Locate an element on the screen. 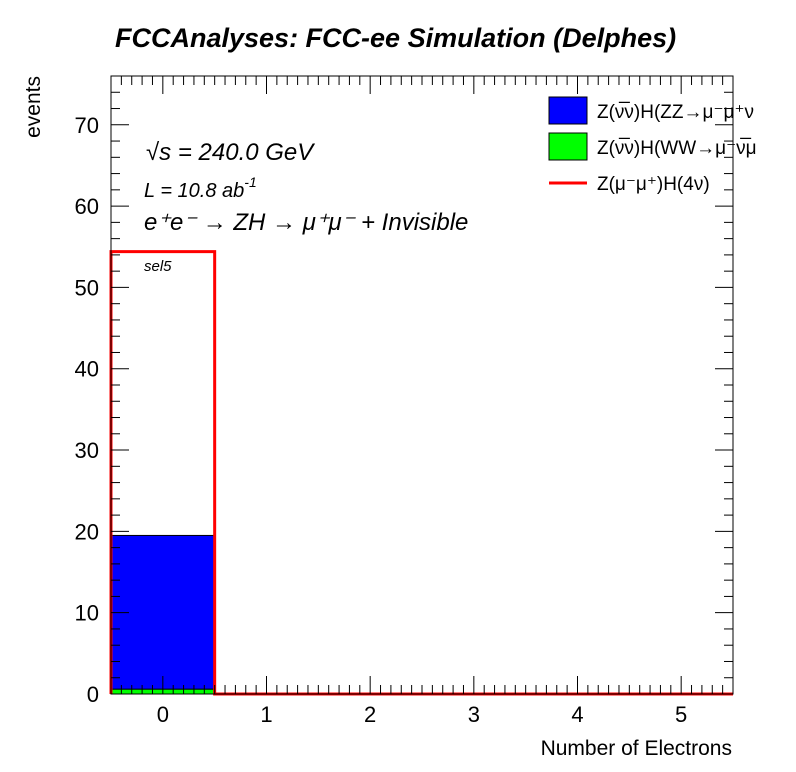 The height and width of the screenshot is (772, 796). y-tick-label-70: 70 is located at coordinates (87, 125).